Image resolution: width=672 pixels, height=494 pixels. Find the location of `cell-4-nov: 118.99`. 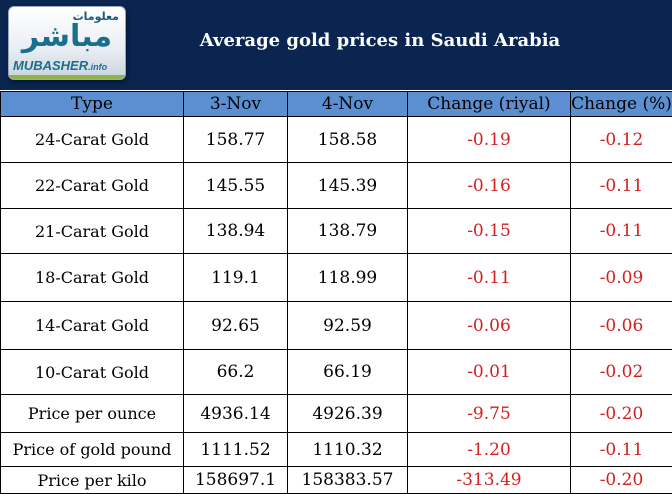

cell-4-nov: 118.99 is located at coordinates (348, 278).